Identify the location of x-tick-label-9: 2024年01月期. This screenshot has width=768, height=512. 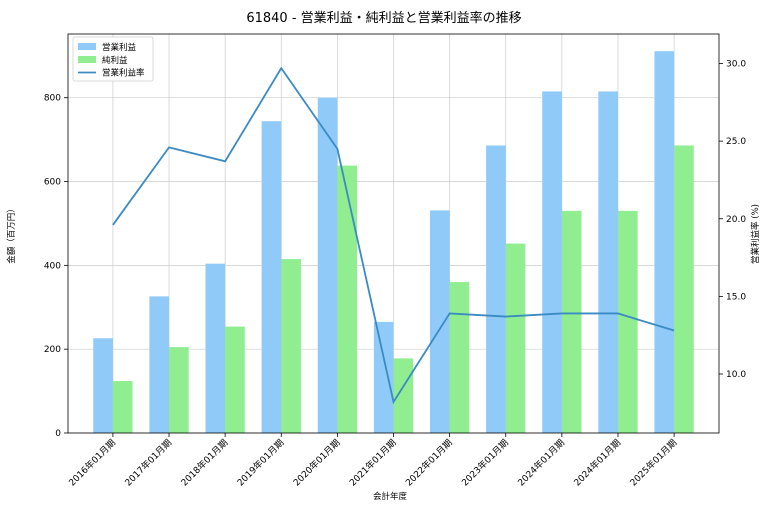
(597, 463).